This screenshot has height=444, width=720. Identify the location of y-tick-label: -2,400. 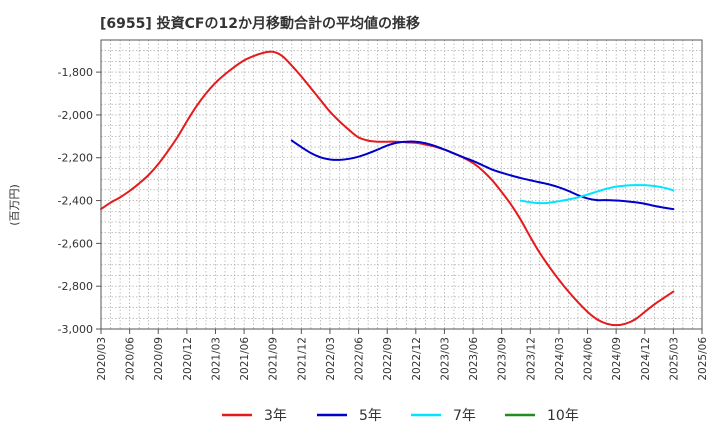
(75, 201).